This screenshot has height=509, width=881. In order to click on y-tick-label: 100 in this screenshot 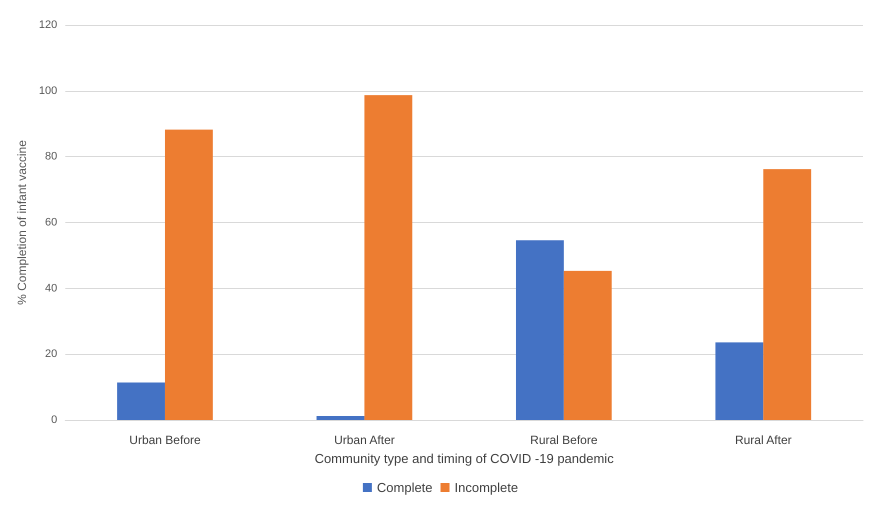, I will do `click(48, 90)`.